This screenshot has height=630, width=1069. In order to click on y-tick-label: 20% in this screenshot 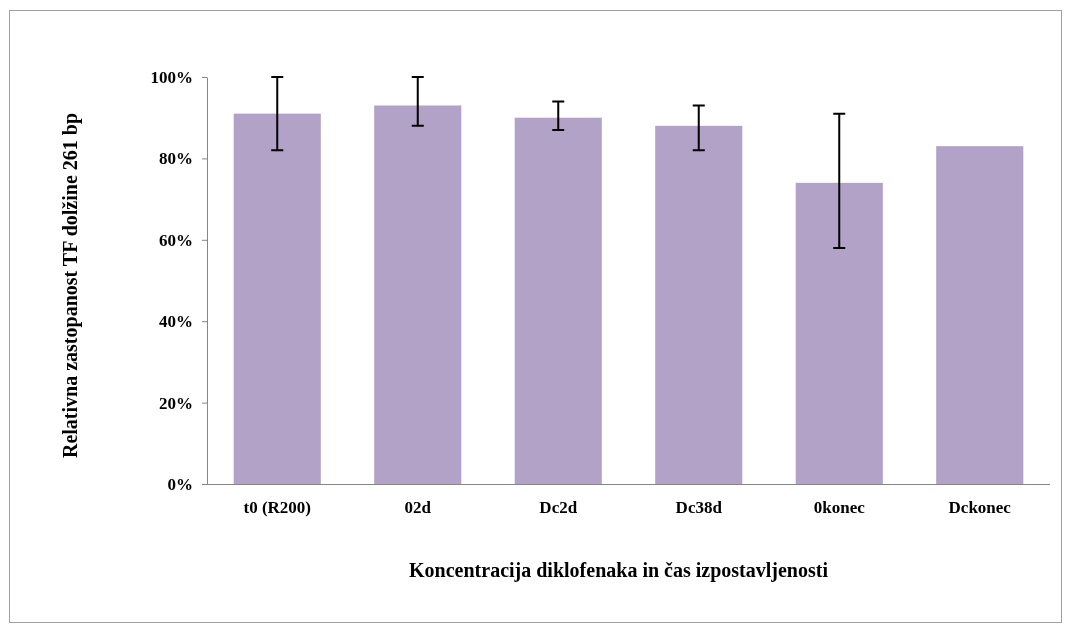, I will do `click(176, 403)`.